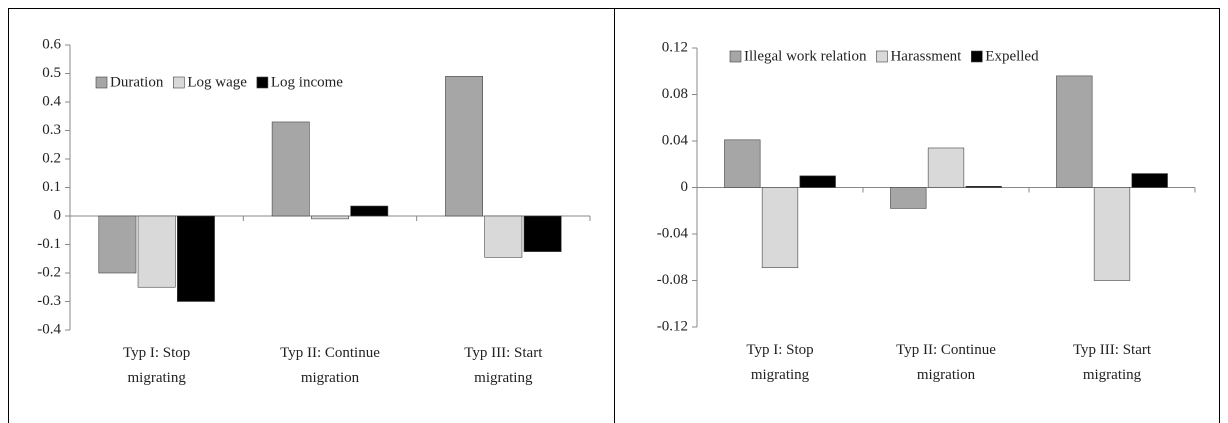 The image size is (1228, 423). What do you see at coordinates (49, 301) in the screenshot?
I see `y-tick-label: -0.3` at bounding box center [49, 301].